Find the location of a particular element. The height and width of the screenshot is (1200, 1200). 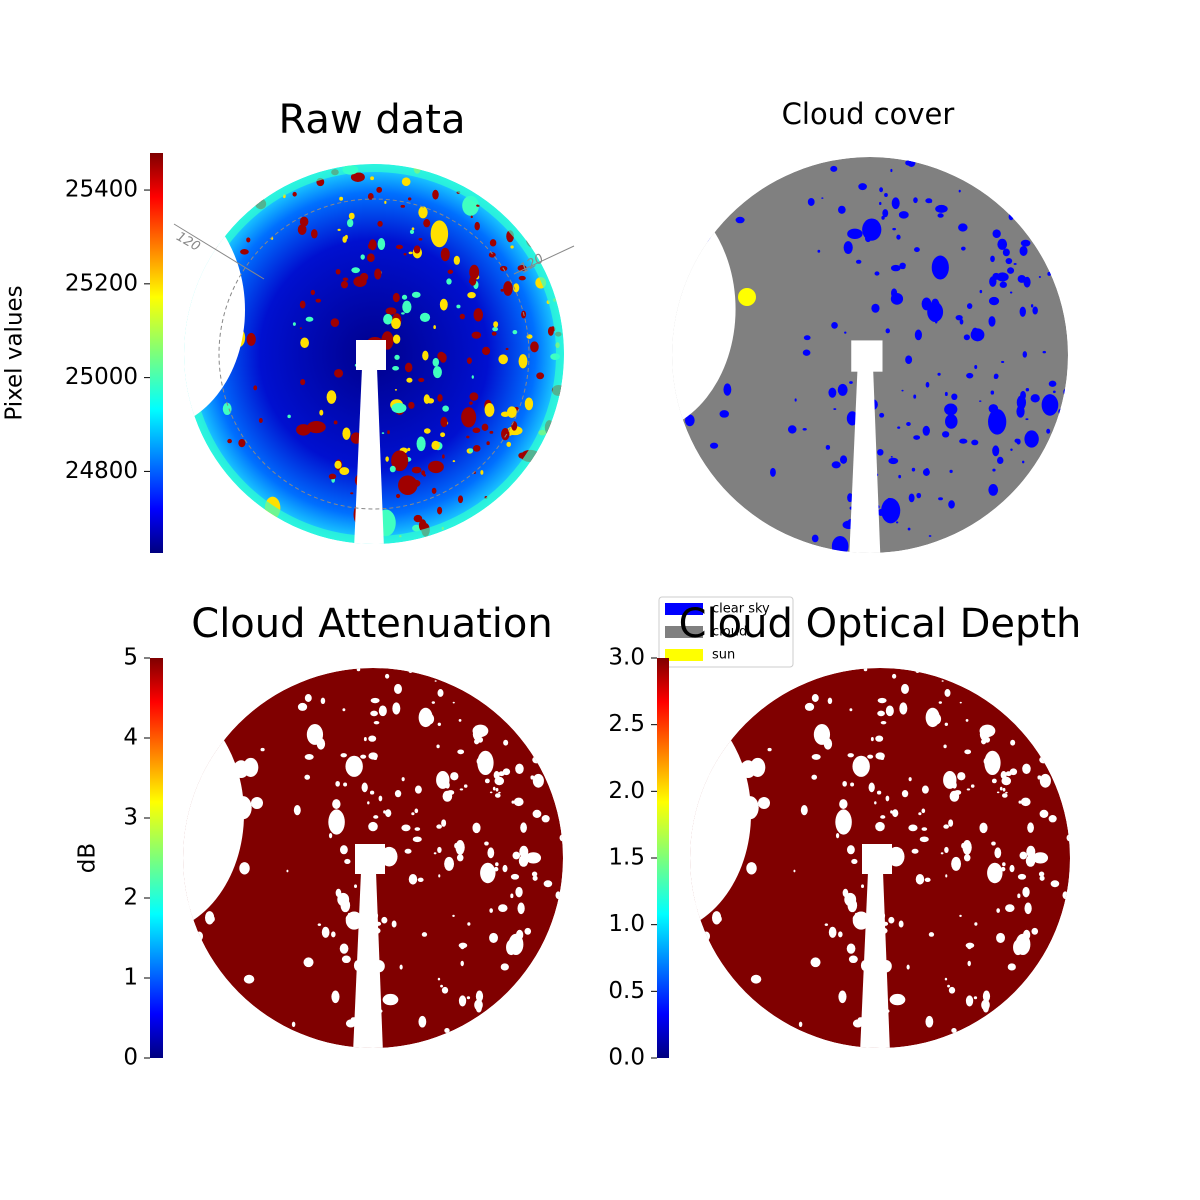

mask-square is located at coordinates (370, 859).